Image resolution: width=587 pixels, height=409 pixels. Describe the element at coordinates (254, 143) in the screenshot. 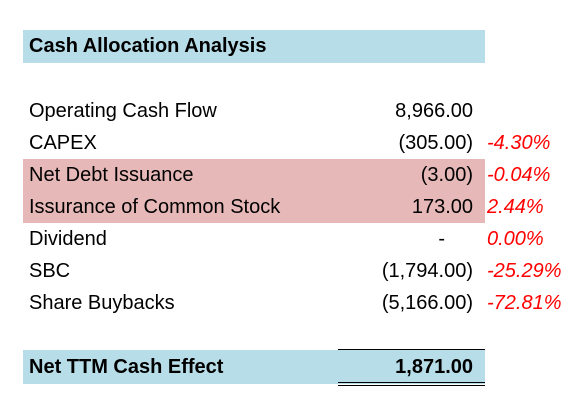

I see `table-row-capex: CAPEX (305.00)` at that location.